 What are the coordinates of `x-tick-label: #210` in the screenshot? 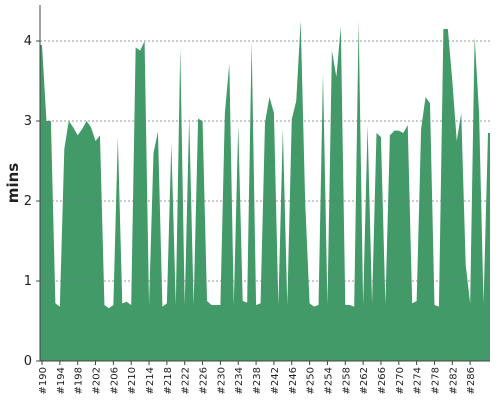 It's located at (132, 380).